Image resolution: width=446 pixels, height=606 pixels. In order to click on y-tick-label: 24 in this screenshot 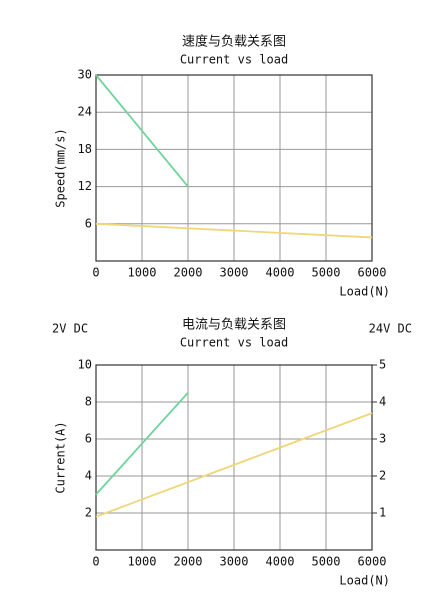, I will do `click(85, 112)`.